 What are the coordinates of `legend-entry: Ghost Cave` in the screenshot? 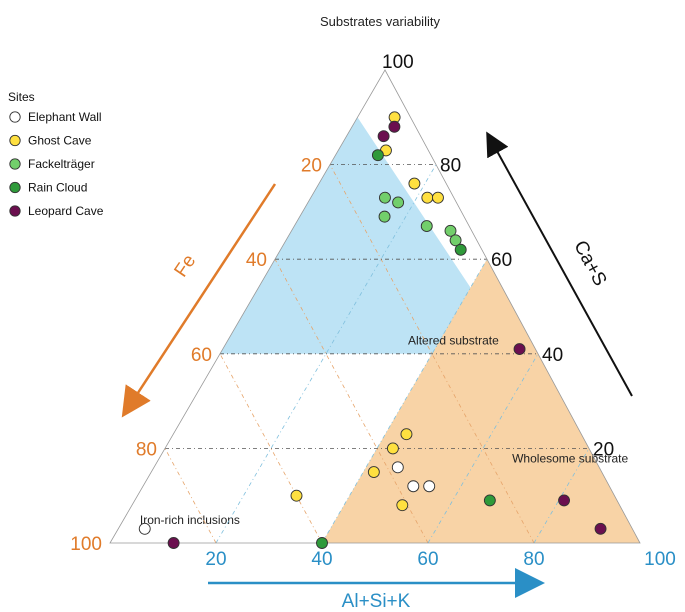 It's located at (60, 141).